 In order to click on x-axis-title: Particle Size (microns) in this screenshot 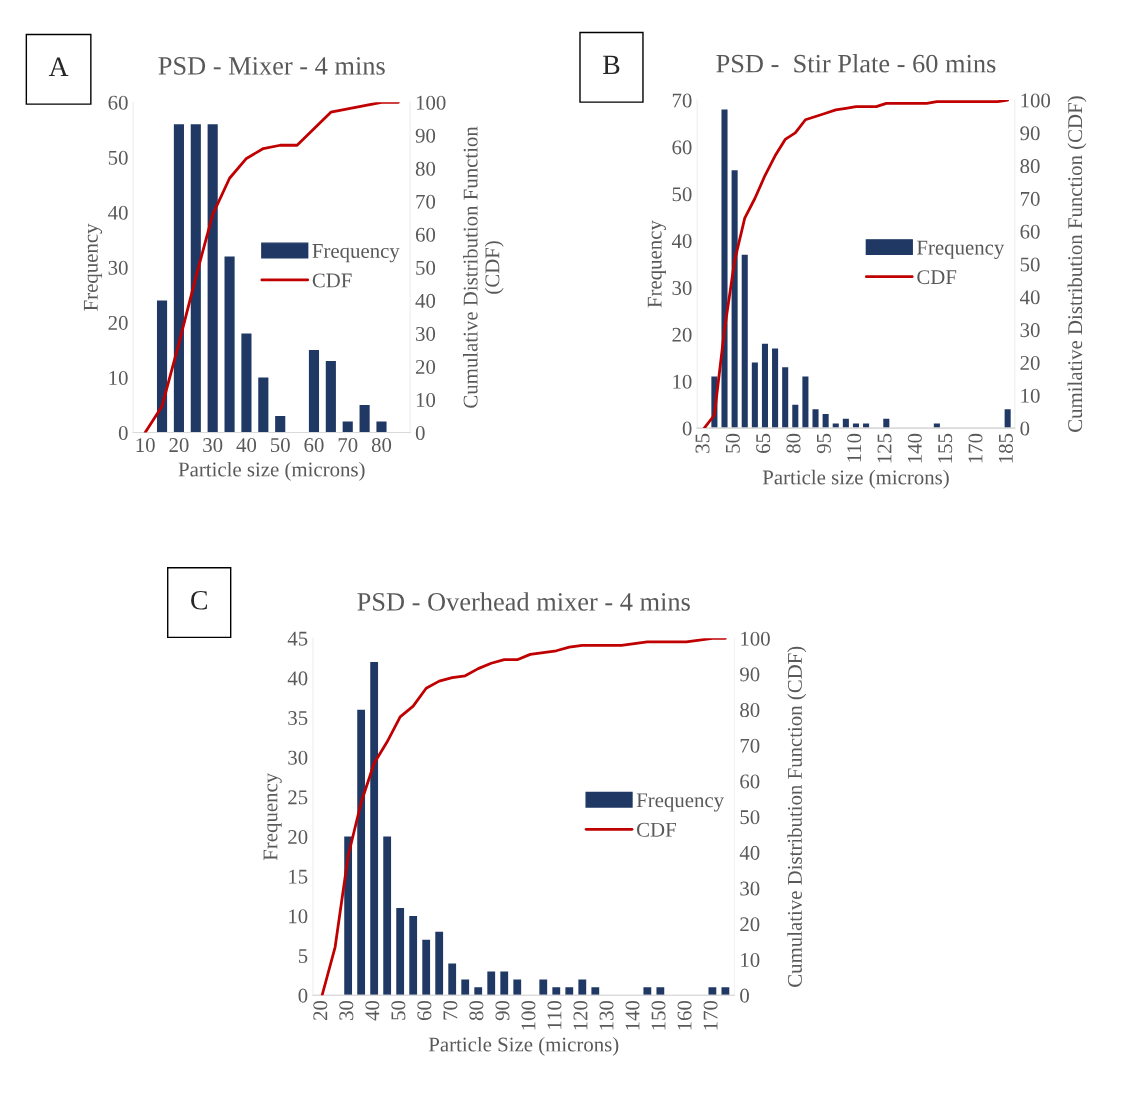, I will do `click(523, 1046)`.